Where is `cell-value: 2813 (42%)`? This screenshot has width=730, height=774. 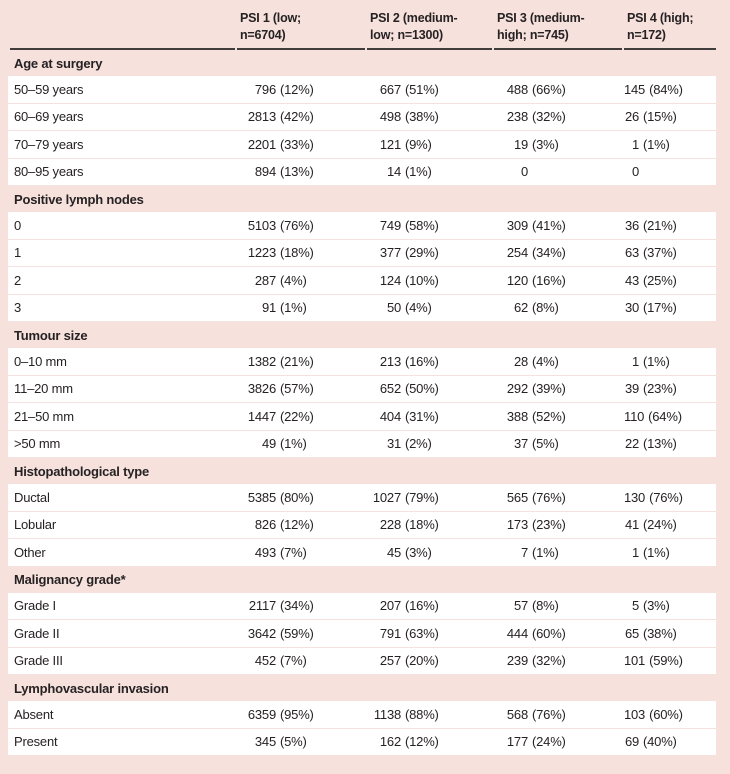
cell-value: 2813 (42%) is located at coordinates (302, 116).